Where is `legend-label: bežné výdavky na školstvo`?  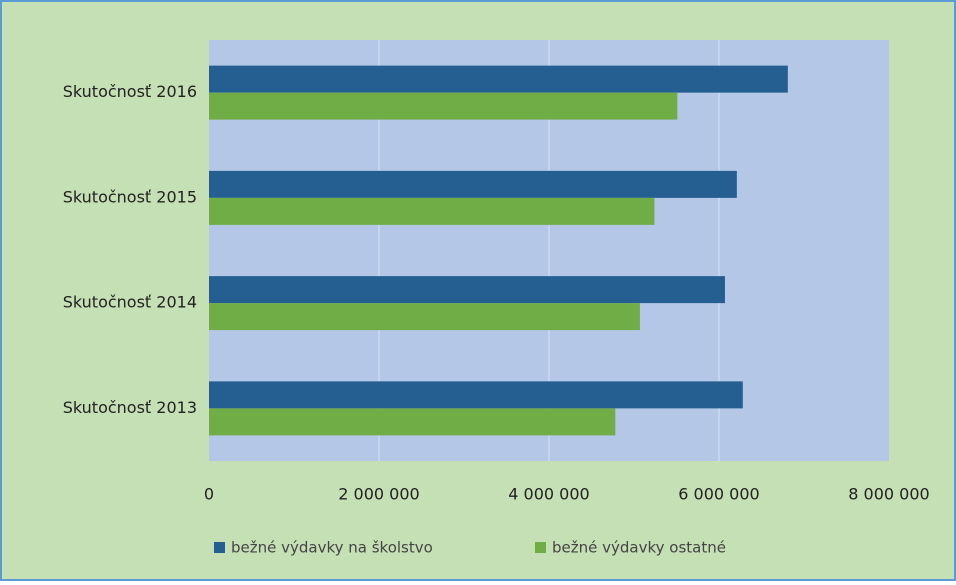
legend-label: bežné výdavky na školstvo is located at coordinates (332, 548).